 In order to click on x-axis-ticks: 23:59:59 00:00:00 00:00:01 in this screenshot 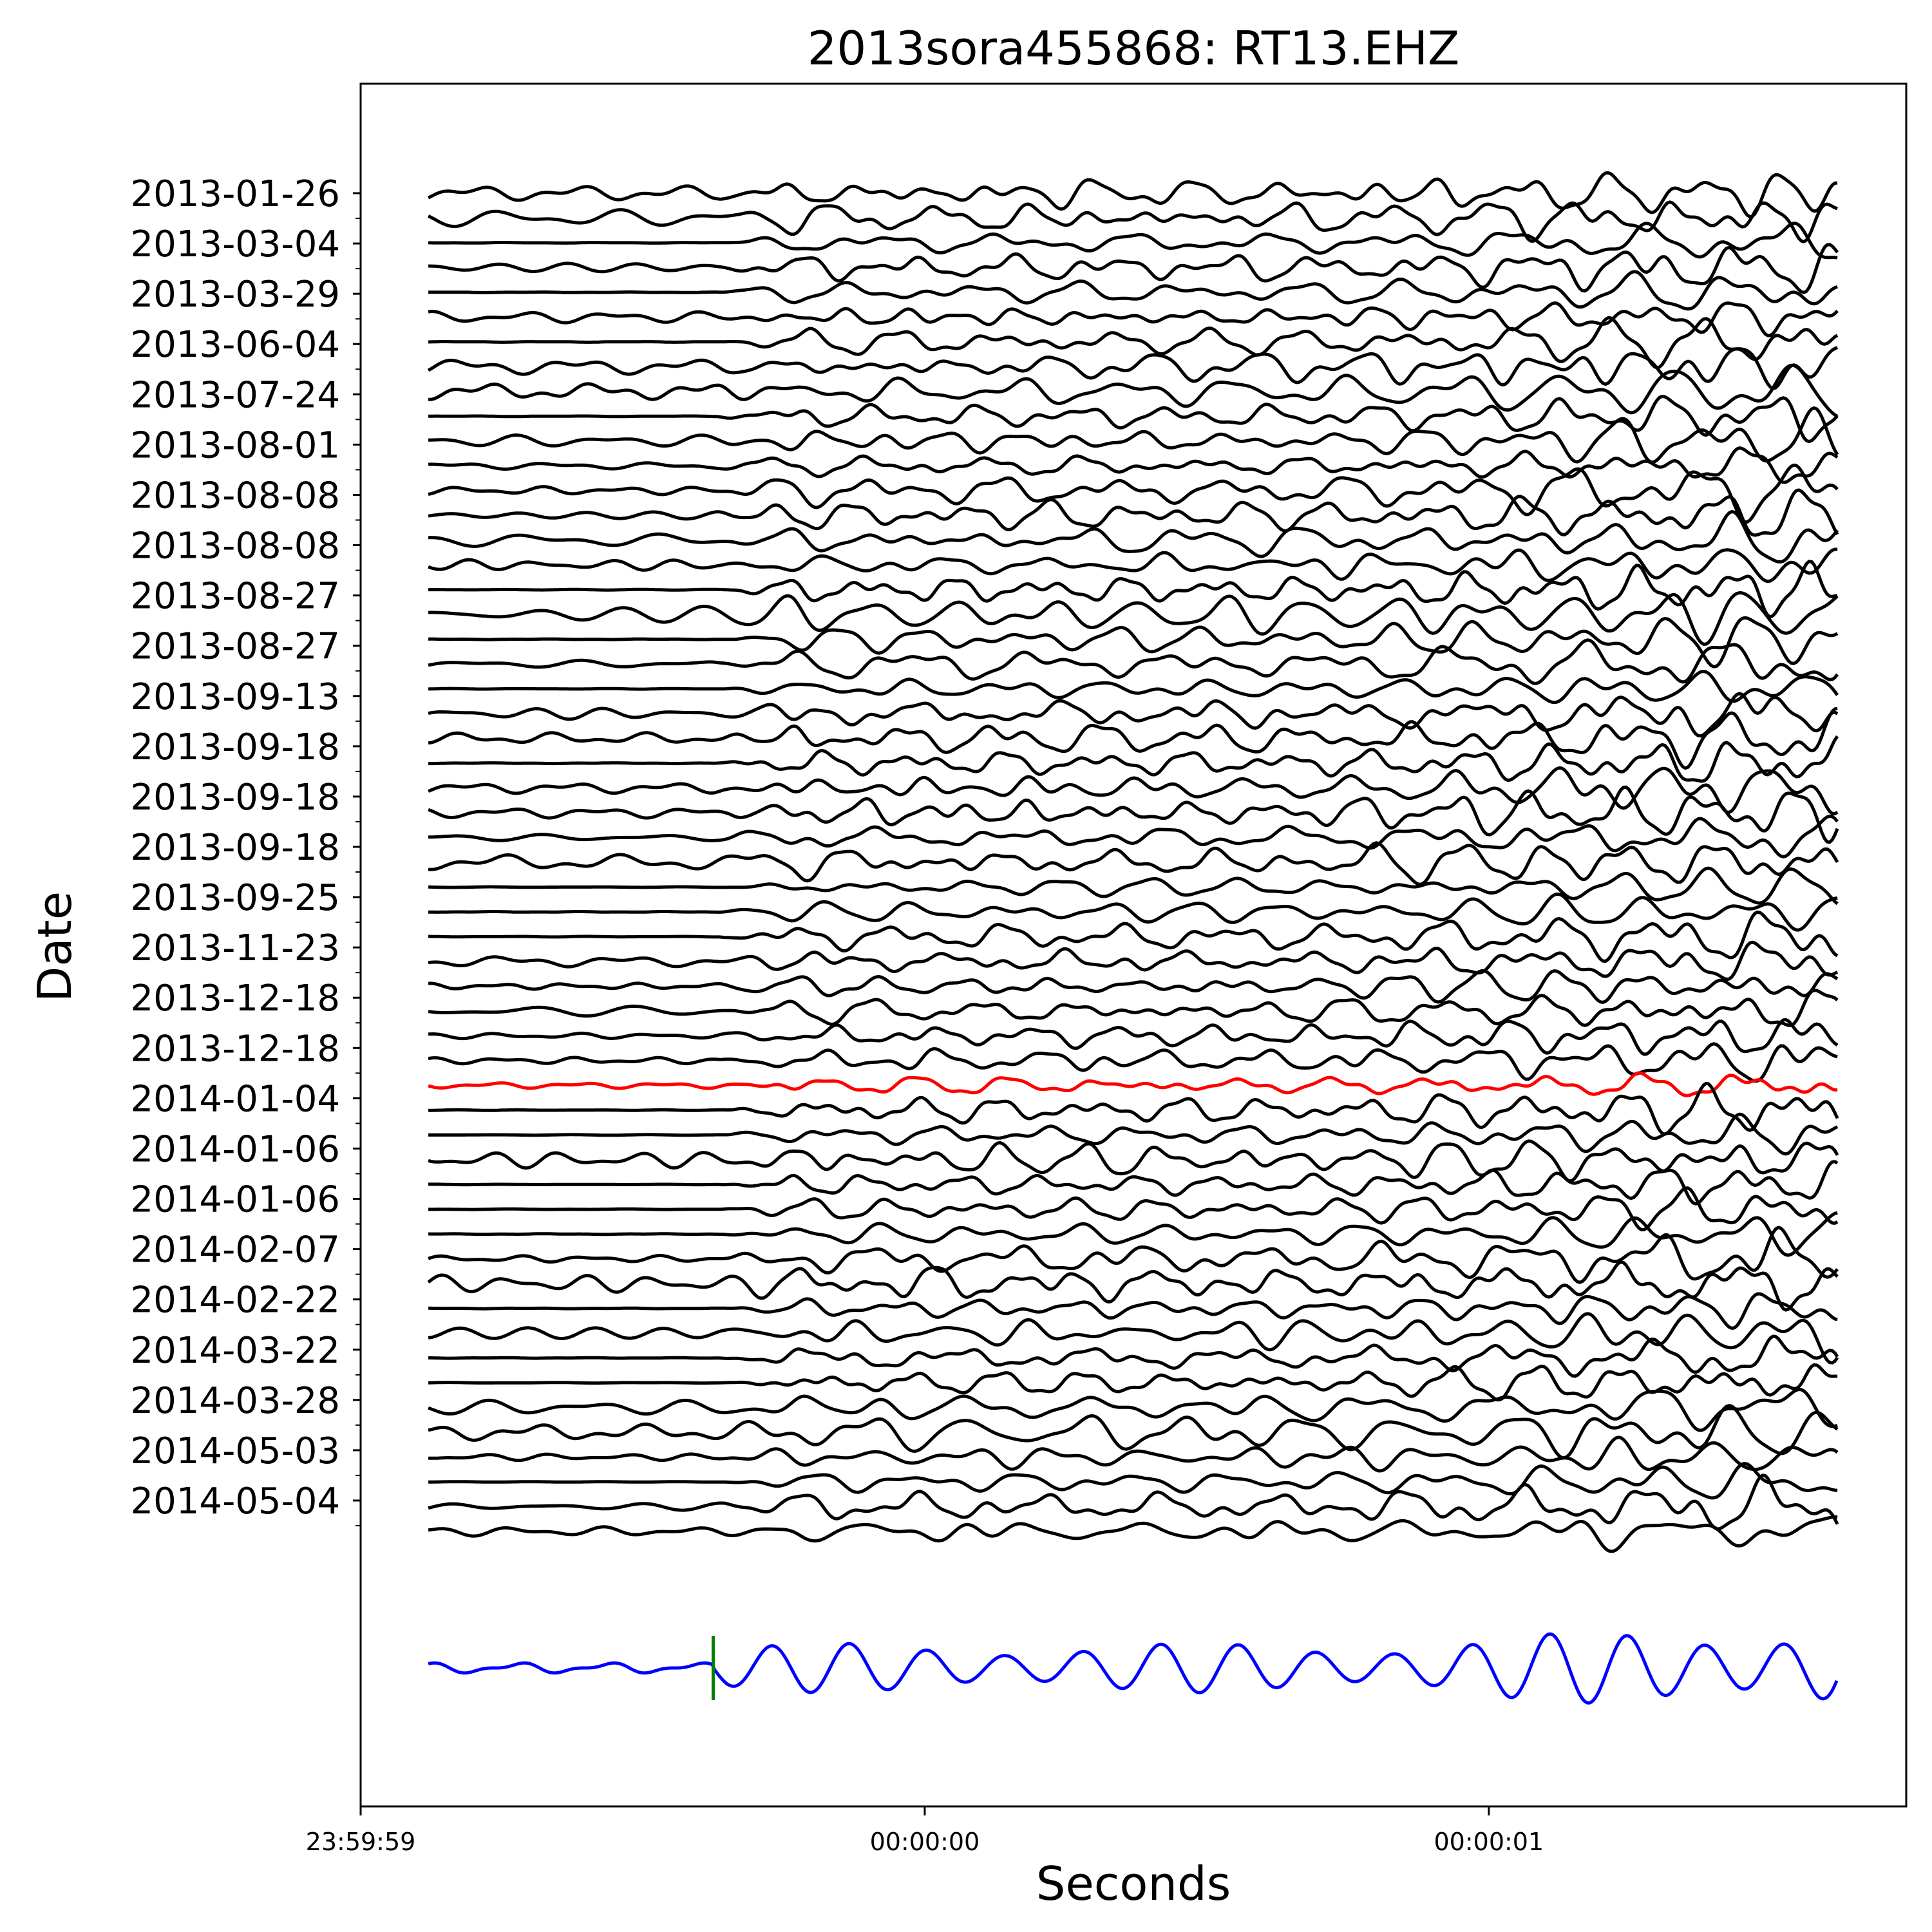, I will do `click(925, 1831)`.